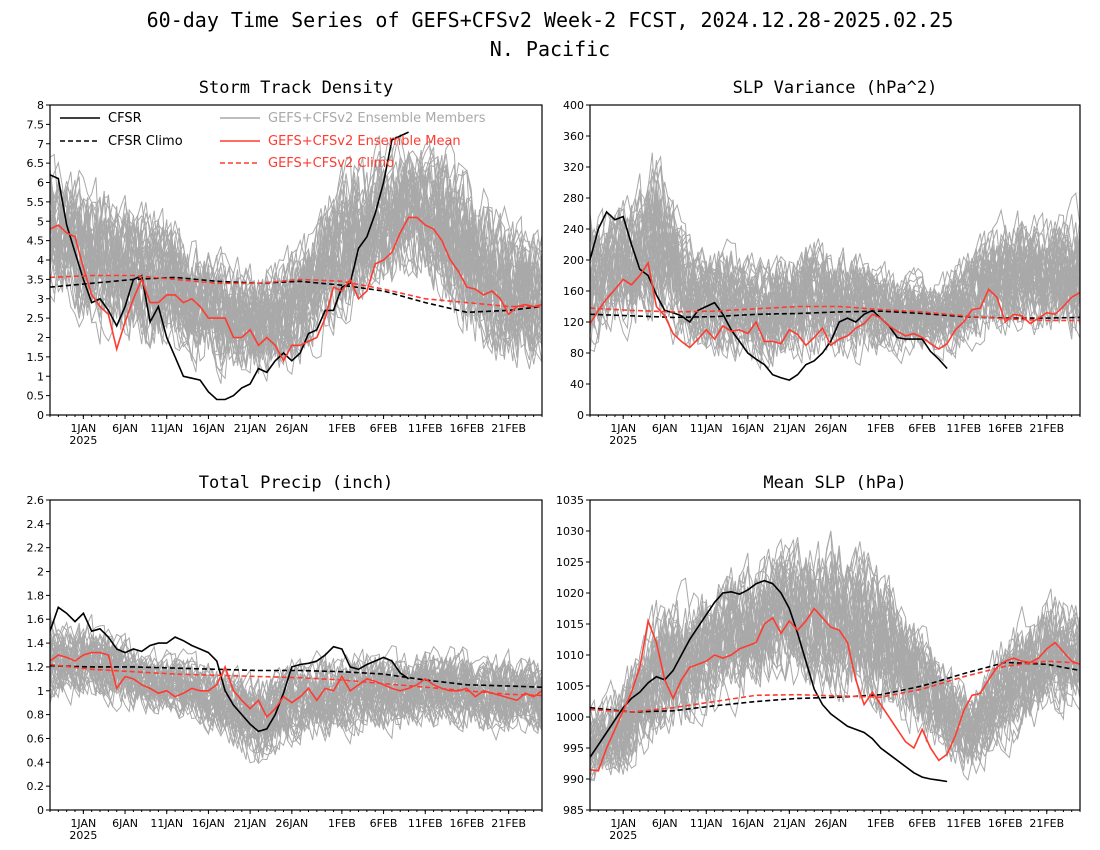  I want to click on y-tick-label: 985, so click(573, 810).